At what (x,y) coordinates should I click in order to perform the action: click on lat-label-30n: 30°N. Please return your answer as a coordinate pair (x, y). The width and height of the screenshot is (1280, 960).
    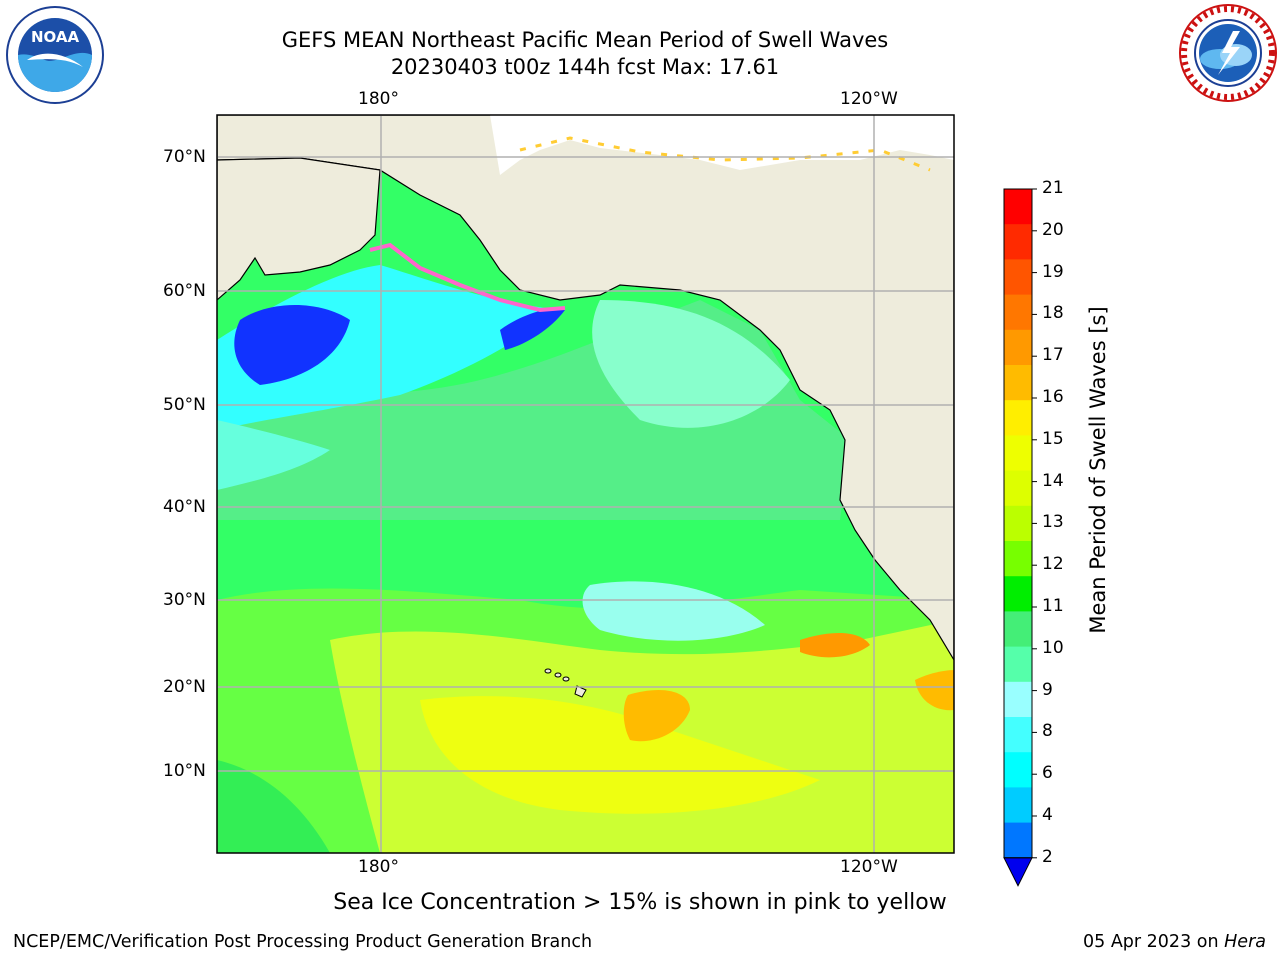
    Looking at the image, I should click on (184, 600).